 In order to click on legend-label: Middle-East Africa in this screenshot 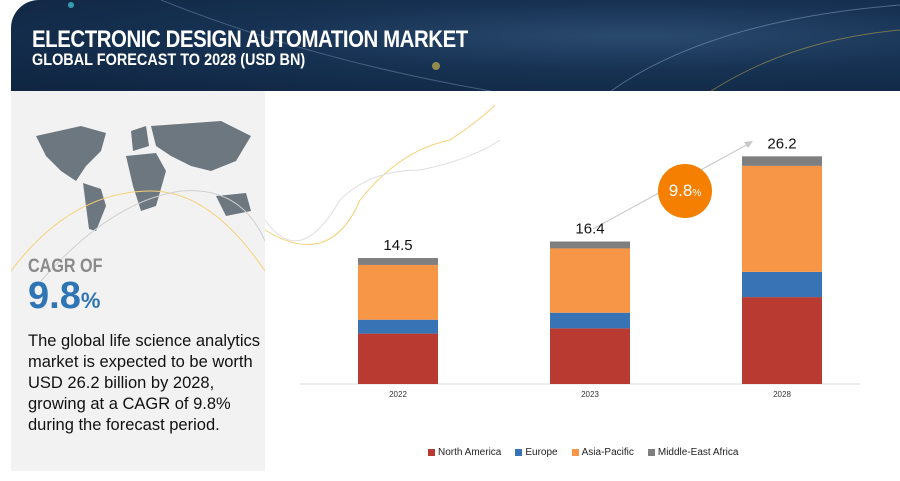, I will do `click(698, 452)`.